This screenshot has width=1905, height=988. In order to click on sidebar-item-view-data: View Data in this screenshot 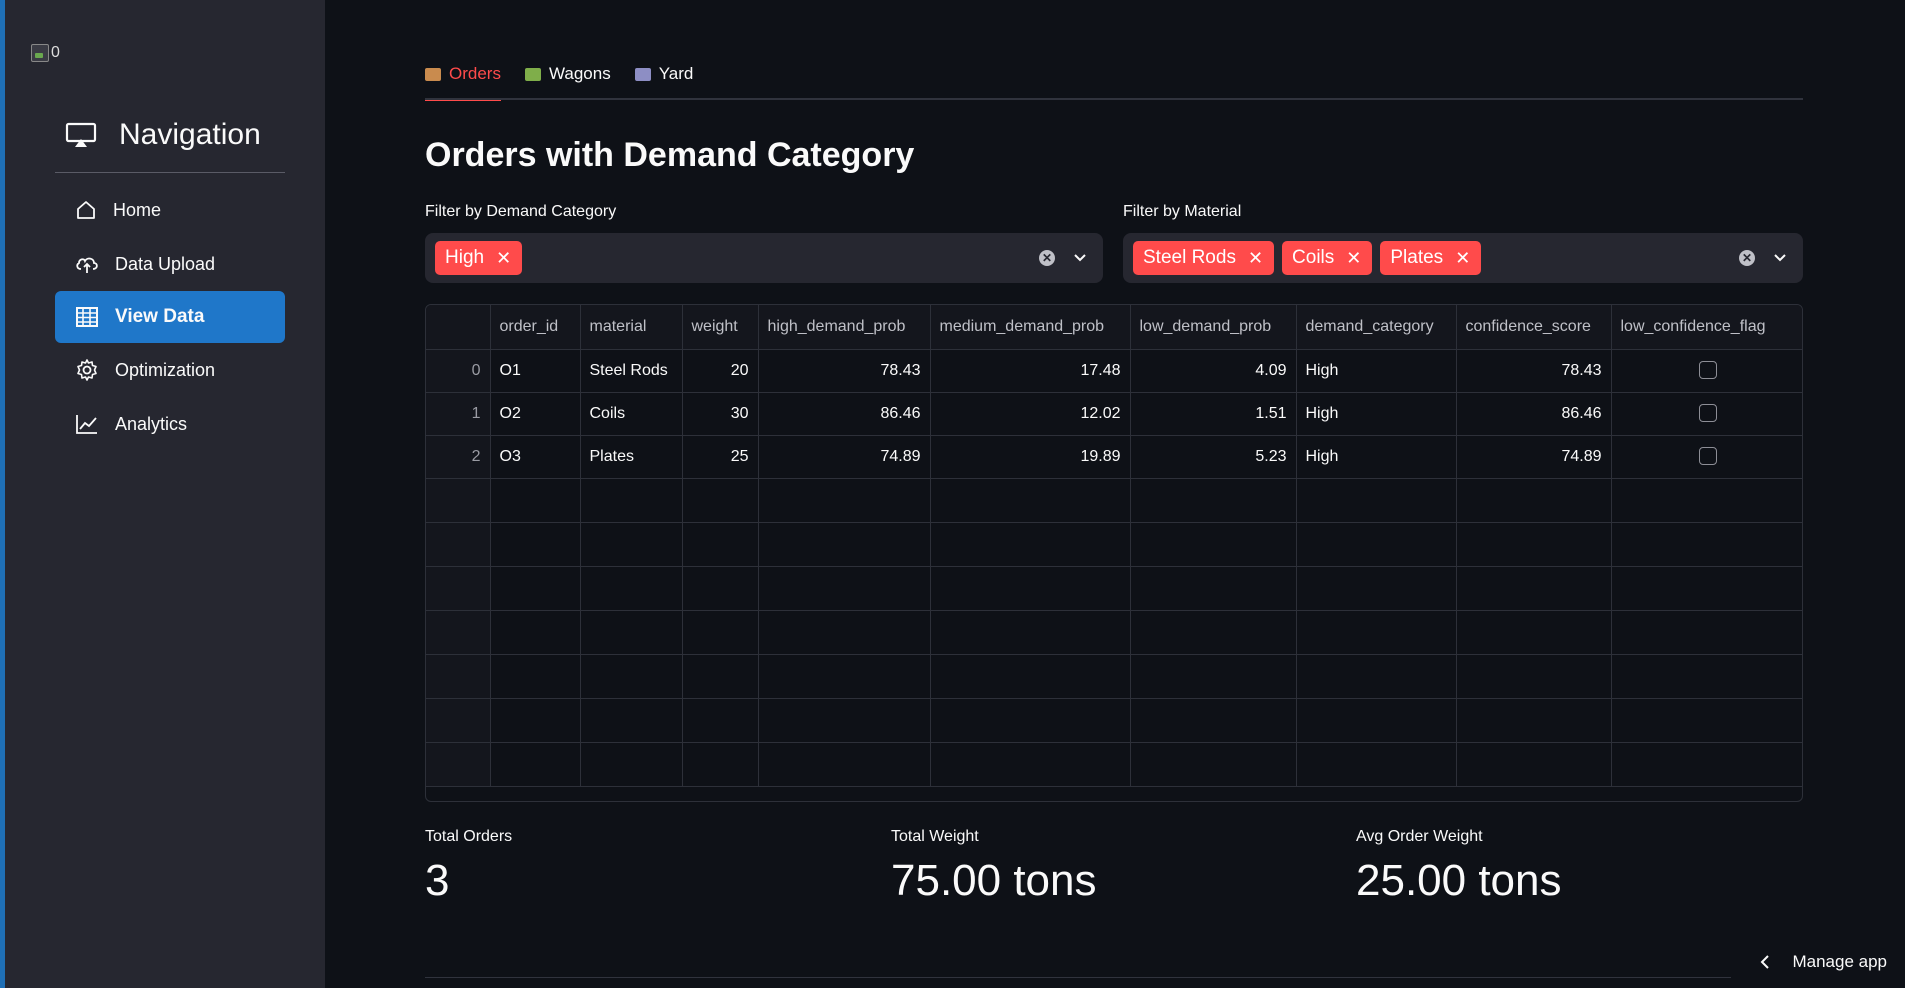, I will do `click(170, 317)`.